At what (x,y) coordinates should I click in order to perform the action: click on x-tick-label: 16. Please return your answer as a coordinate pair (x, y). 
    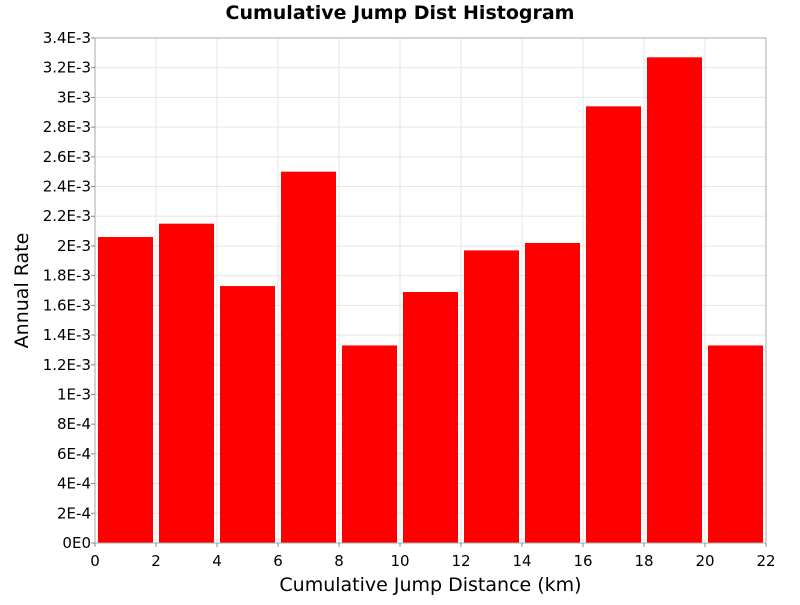
    Looking at the image, I should click on (582, 561).